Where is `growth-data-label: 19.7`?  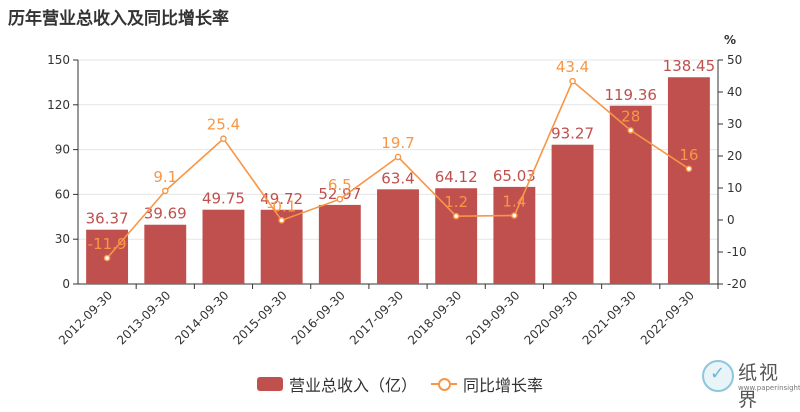 growth-data-label: 19.7 is located at coordinates (397, 143).